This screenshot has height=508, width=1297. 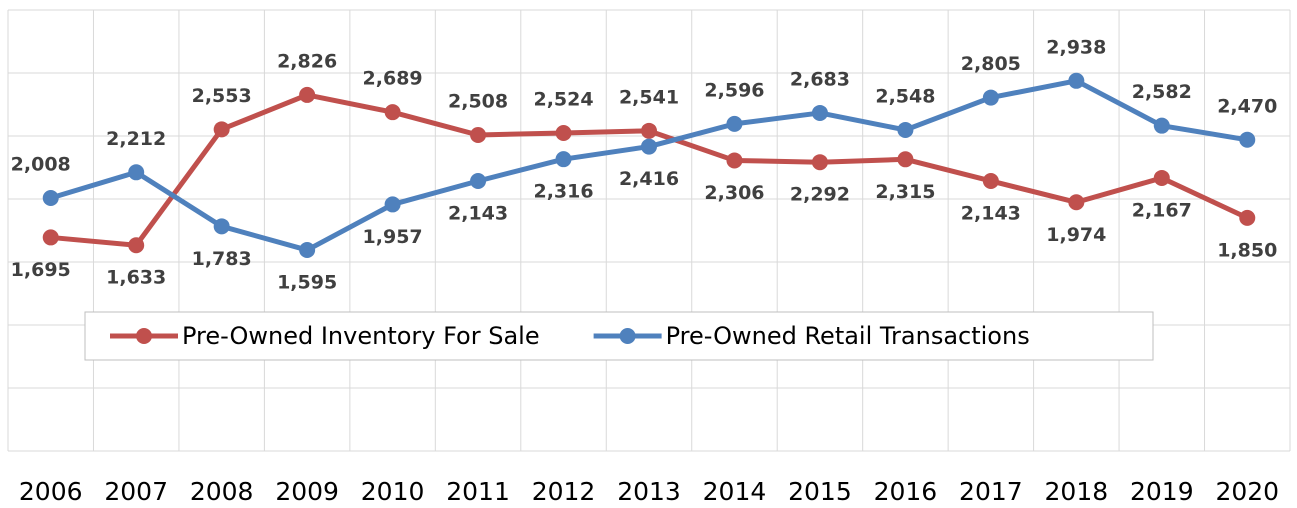 I want to click on data-label: 2,689, so click(x=393, y=79).